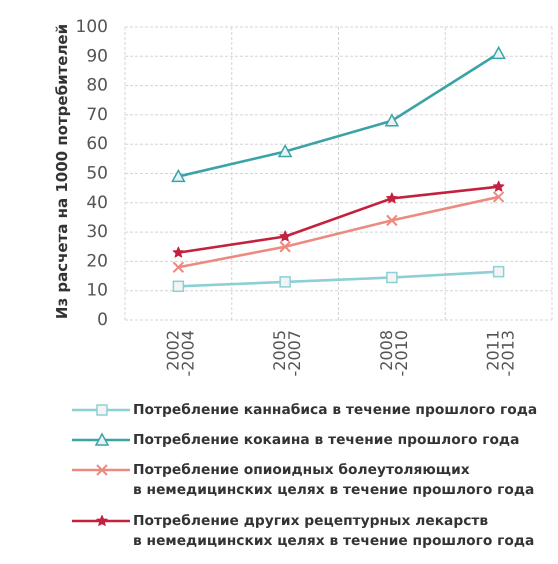 Image resolution: width=558 pixels, height=564 pixels. What do you see at coordinates (333, 531) in the screenshot?
I see `legend-label: Потребление других рецептурных лекарств в немедицинских целях в течение прошлого года` at bounding box center [333, 531].